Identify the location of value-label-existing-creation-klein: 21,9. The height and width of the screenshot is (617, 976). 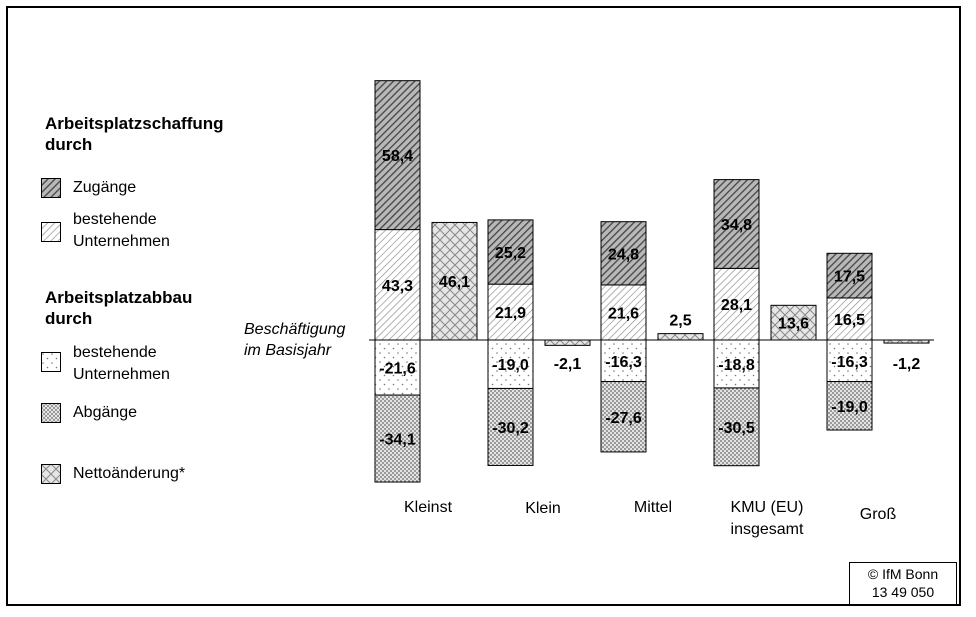
(510, 313).